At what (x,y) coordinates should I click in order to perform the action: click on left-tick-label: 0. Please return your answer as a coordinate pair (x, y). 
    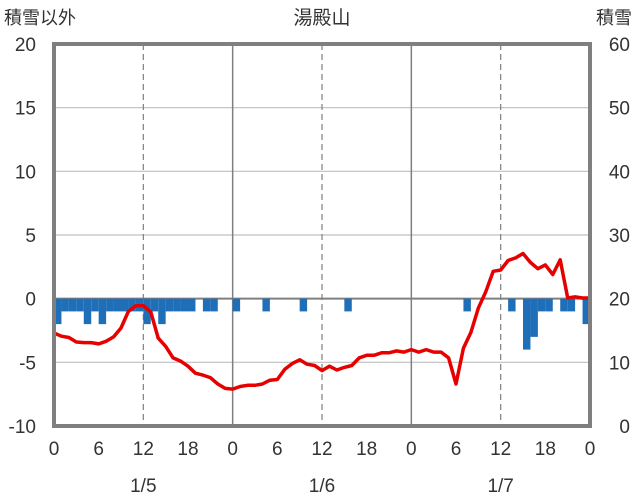
    Looking at the image, I should click on (30, 300).